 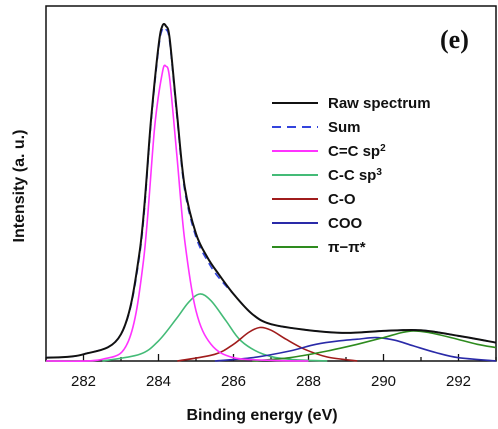 I want to click on legend-label-raw: Raw spectrum, so click(x=379, y=103).